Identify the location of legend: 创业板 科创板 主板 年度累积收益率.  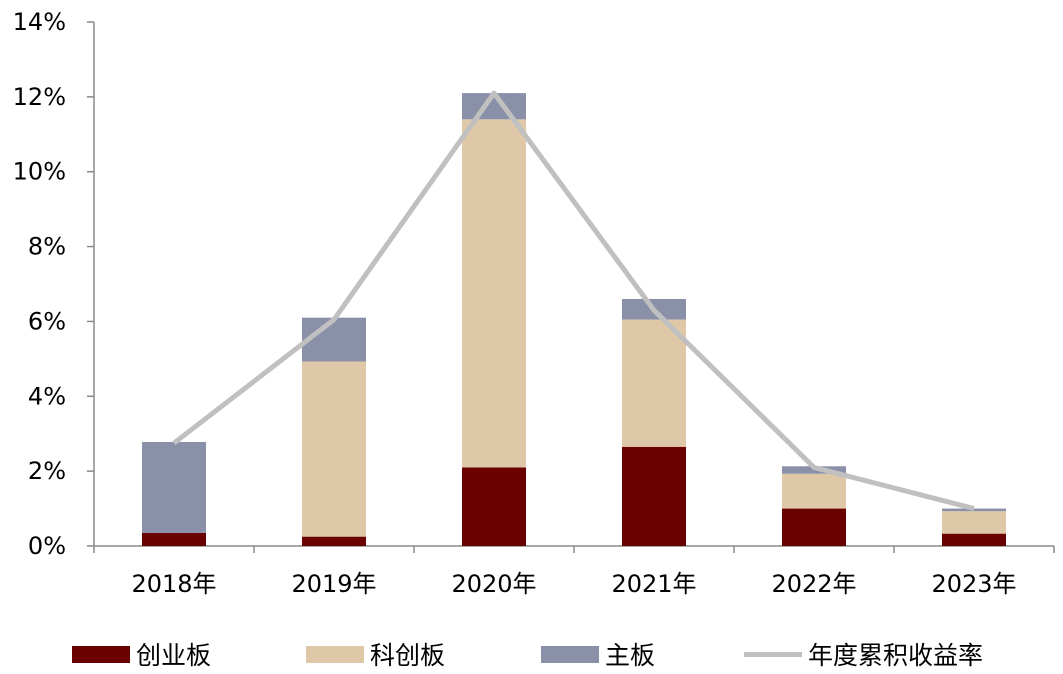
(531, 654).